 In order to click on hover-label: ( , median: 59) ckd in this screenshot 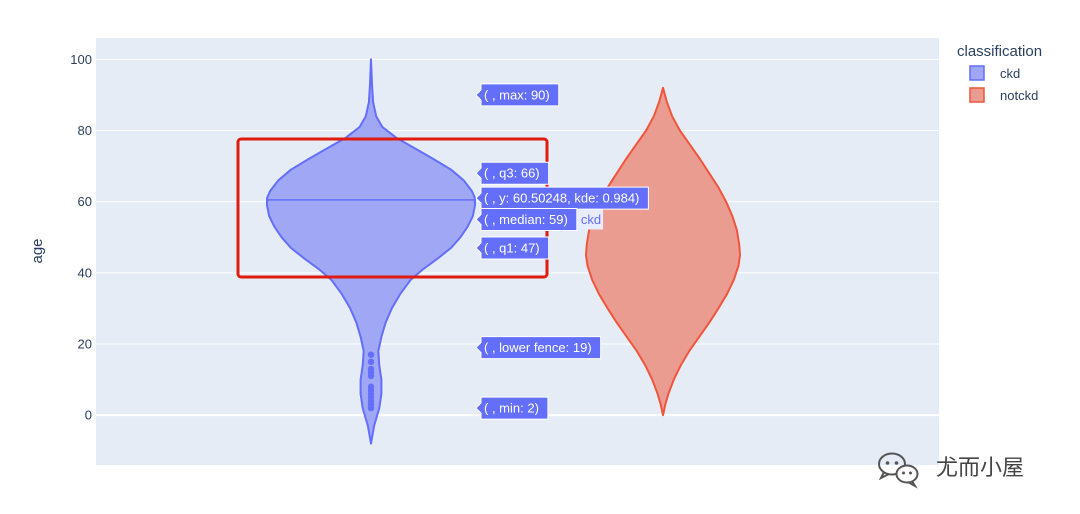, I will do `click(539, 219)`.